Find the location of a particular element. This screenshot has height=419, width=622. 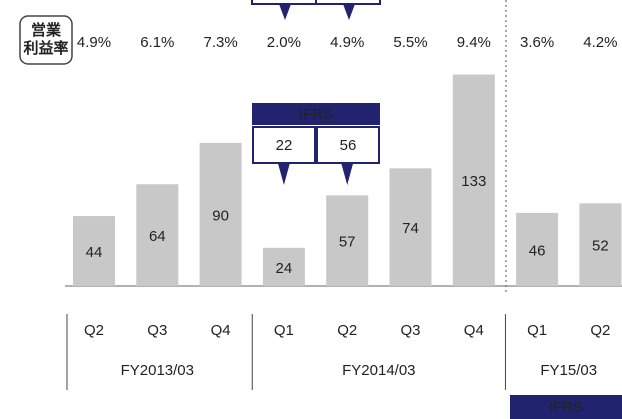

margin-value: 5.5% is located at coordinates (410, 42).